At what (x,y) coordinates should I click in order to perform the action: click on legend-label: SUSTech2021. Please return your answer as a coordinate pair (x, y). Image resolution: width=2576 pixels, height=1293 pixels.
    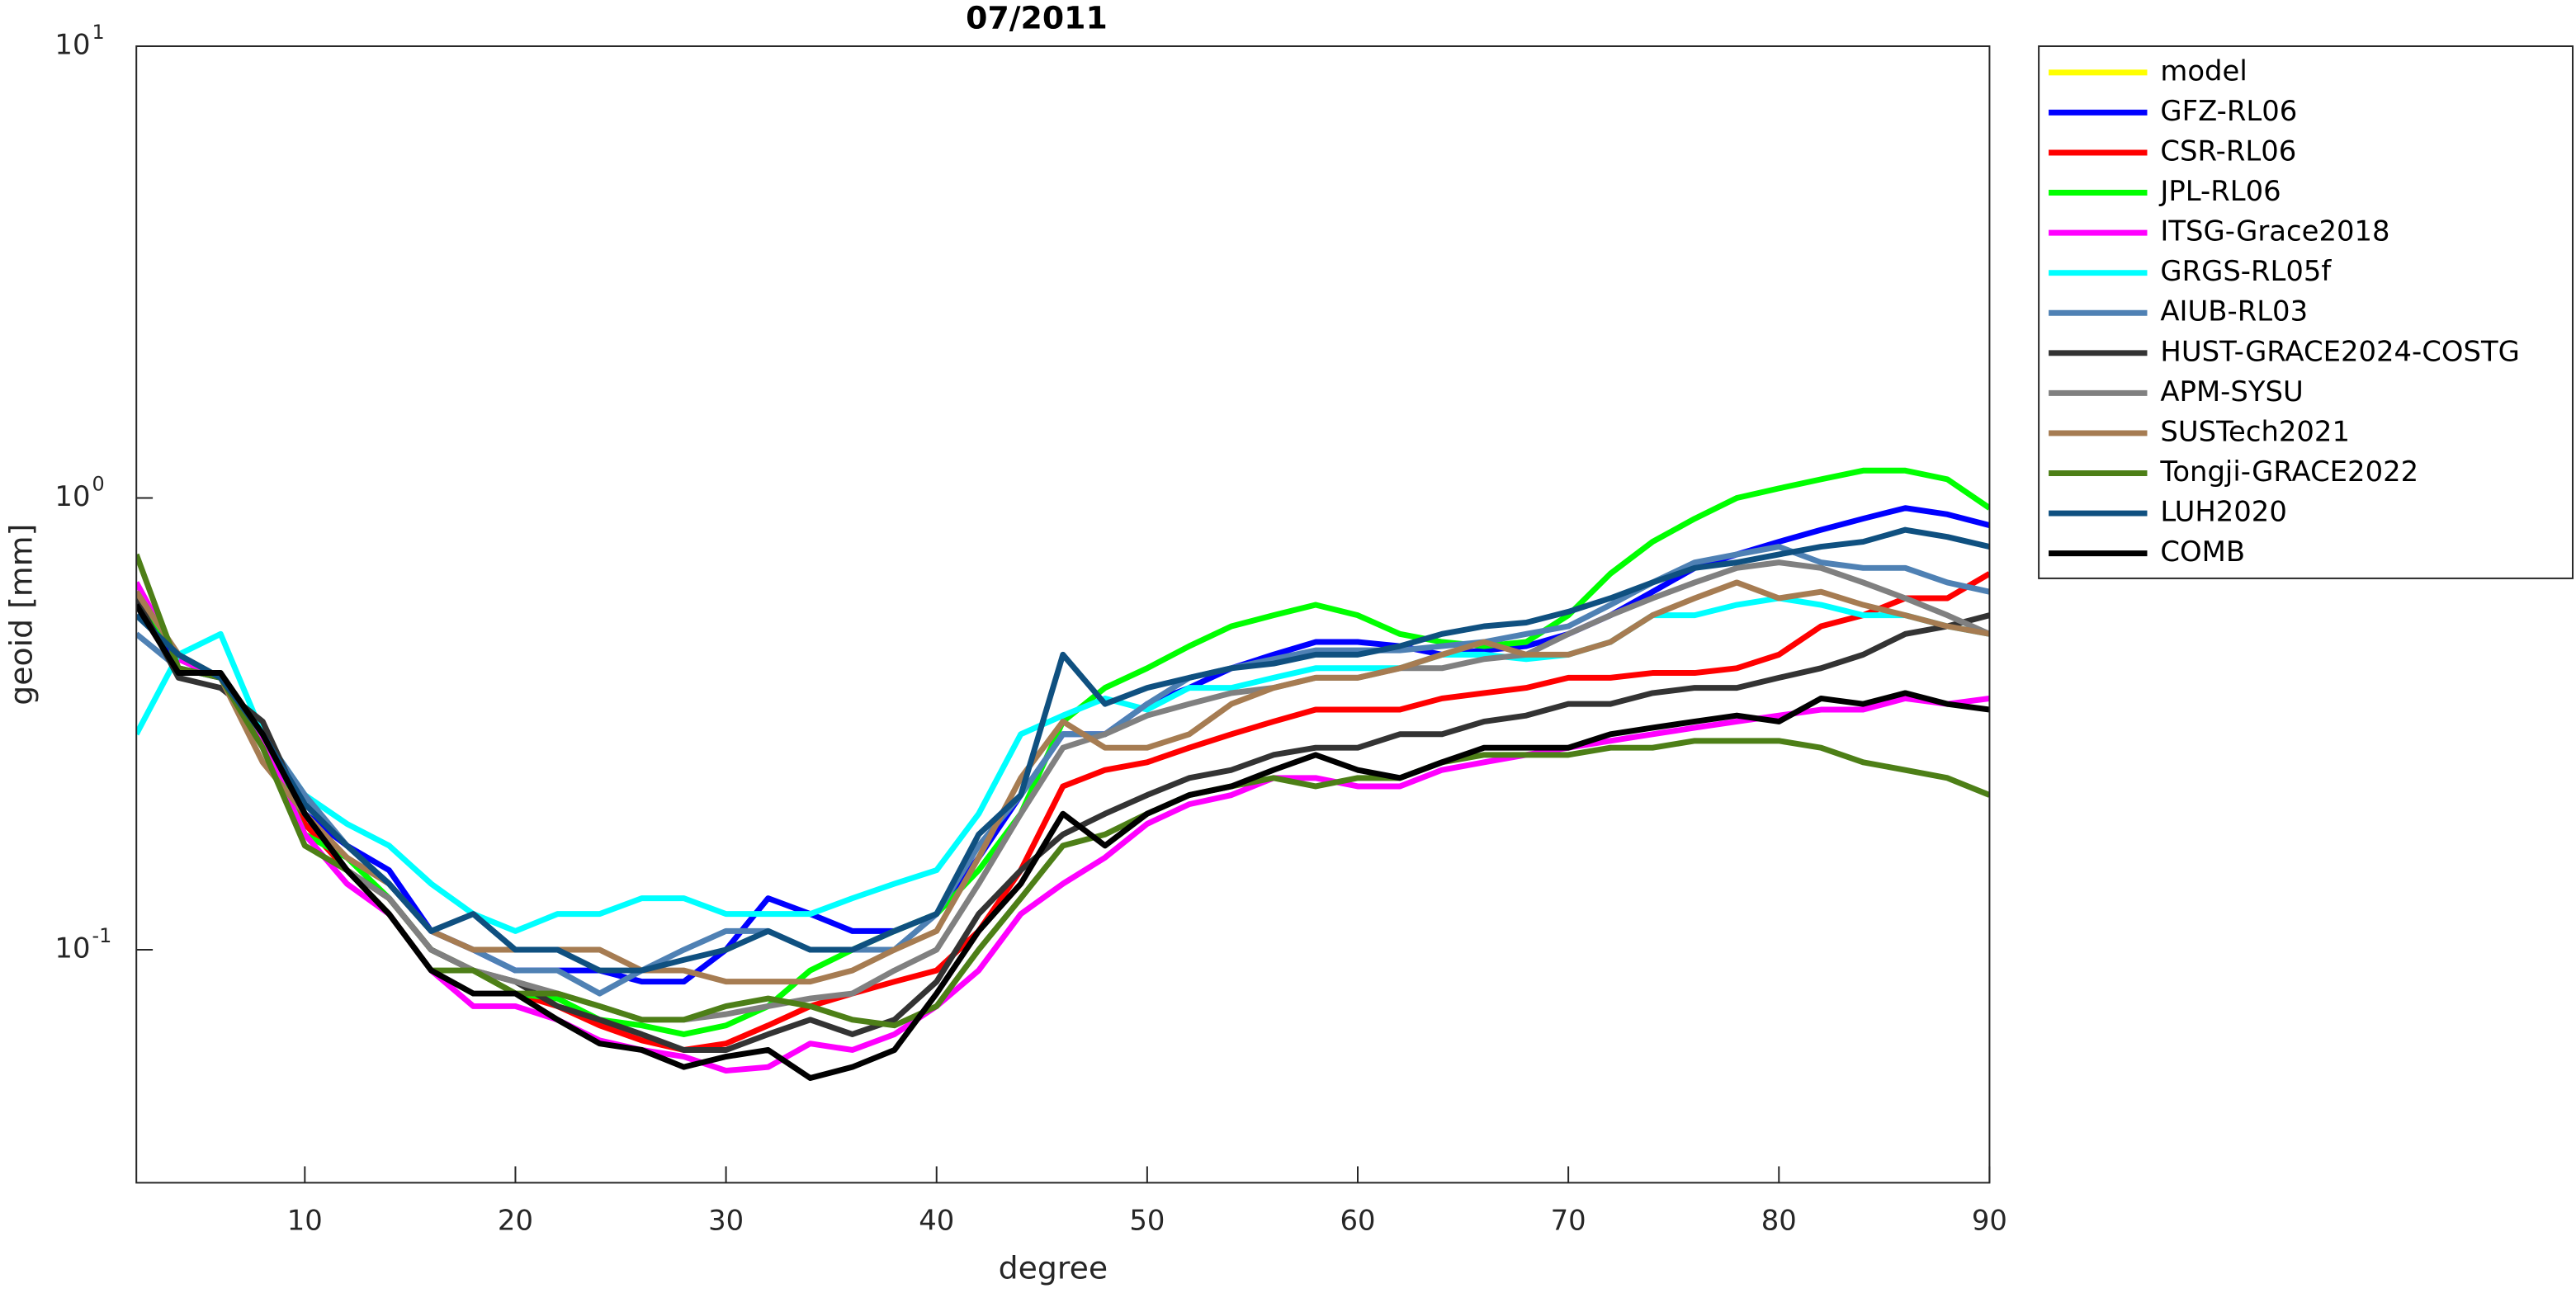
    Looking at the image, I should click on (2255, 431).